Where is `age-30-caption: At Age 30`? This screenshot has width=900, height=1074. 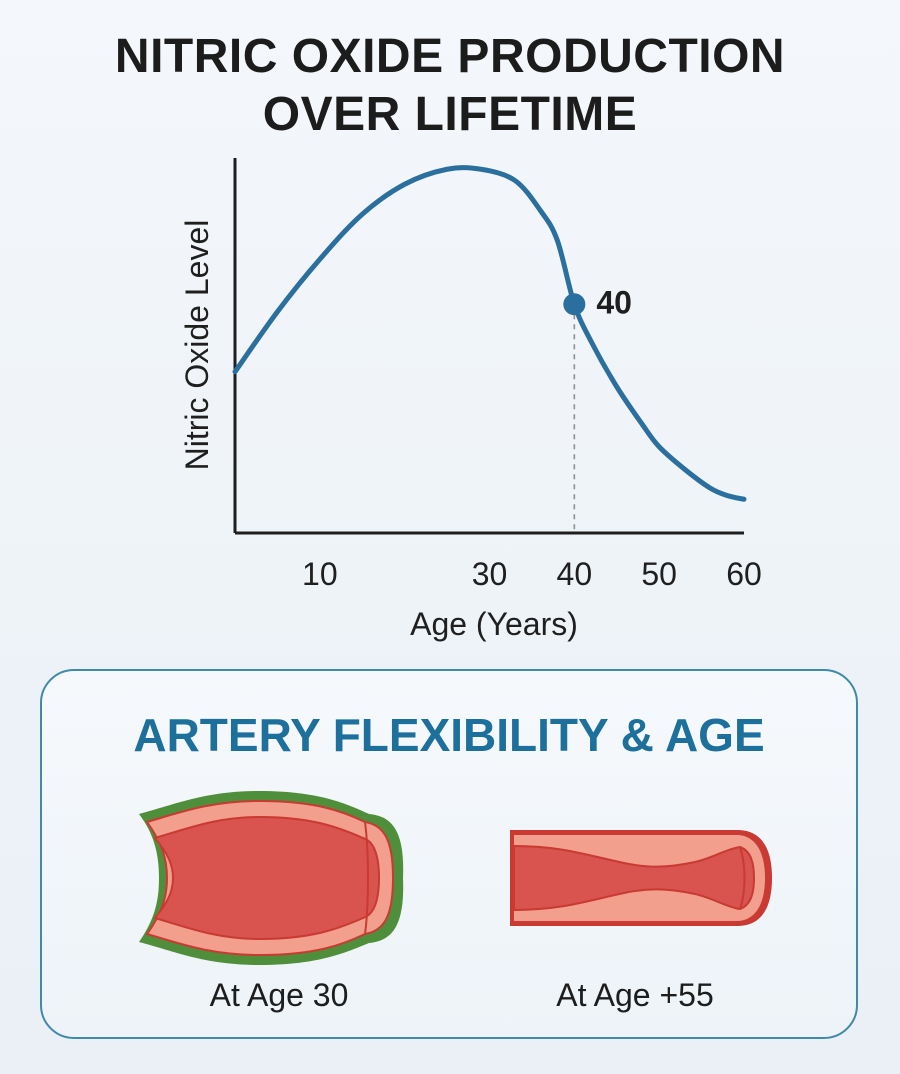 age-30-caption: At Age 30 is located at coordinates (279, 995).